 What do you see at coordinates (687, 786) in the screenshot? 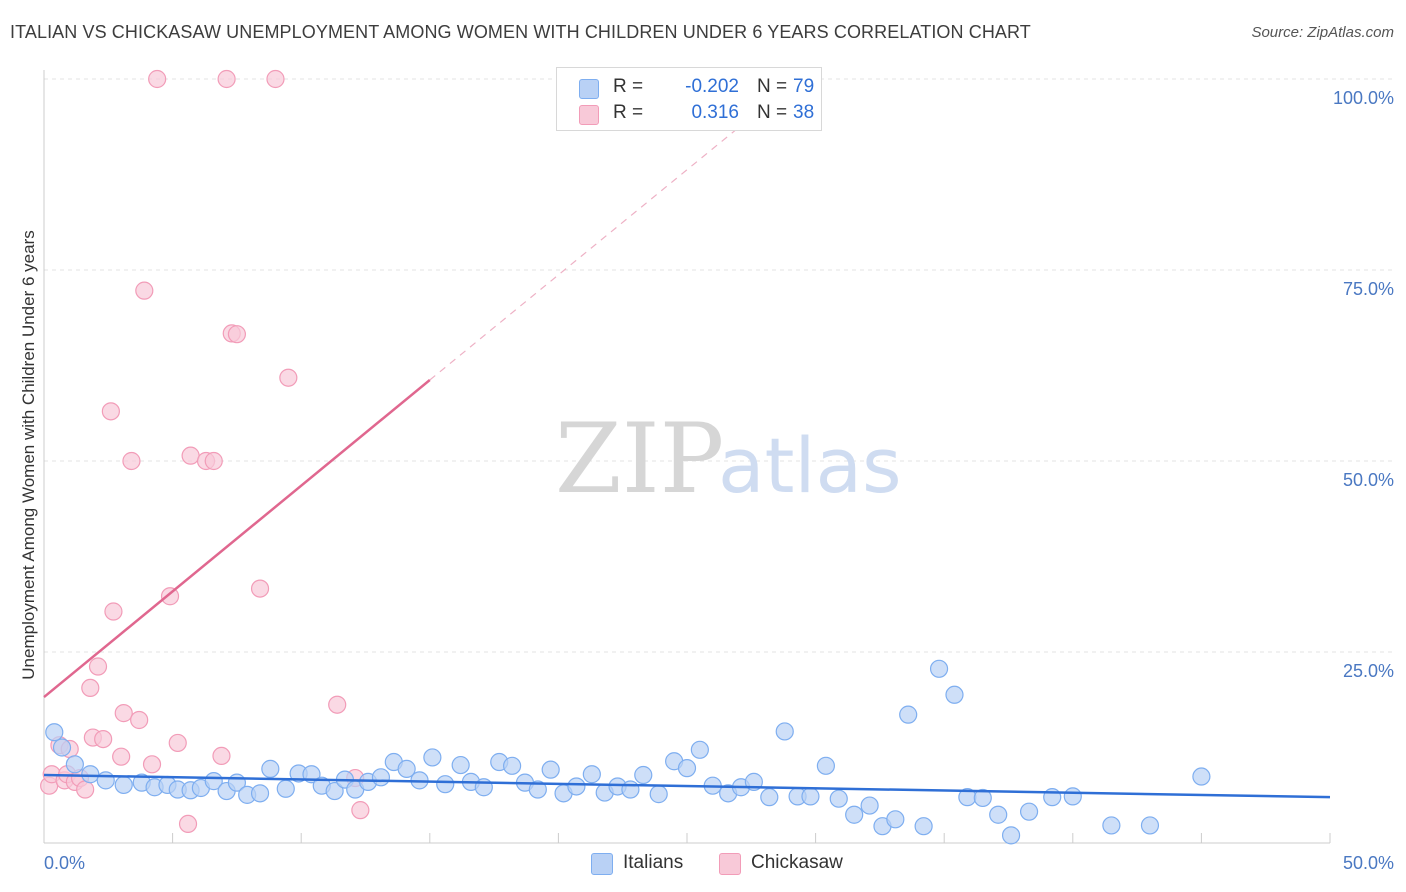
I see `italians-trend-line` at bounding box center [687, 786].